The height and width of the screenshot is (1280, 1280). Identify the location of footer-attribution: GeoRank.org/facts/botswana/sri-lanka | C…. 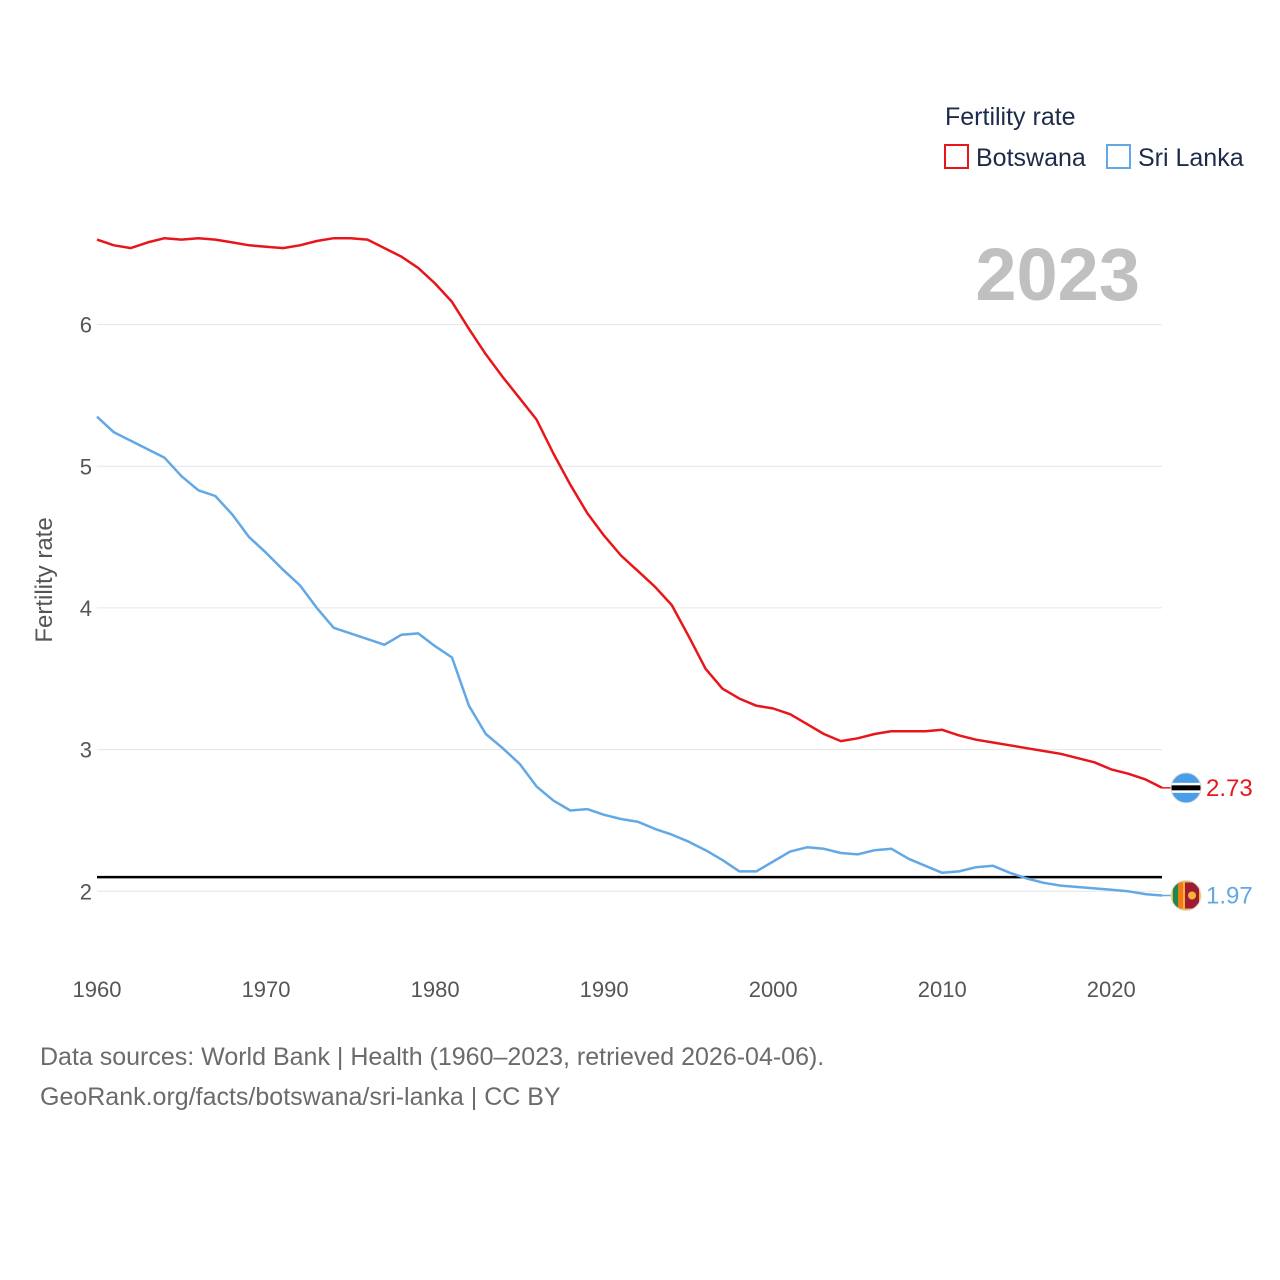
(300, 1097).